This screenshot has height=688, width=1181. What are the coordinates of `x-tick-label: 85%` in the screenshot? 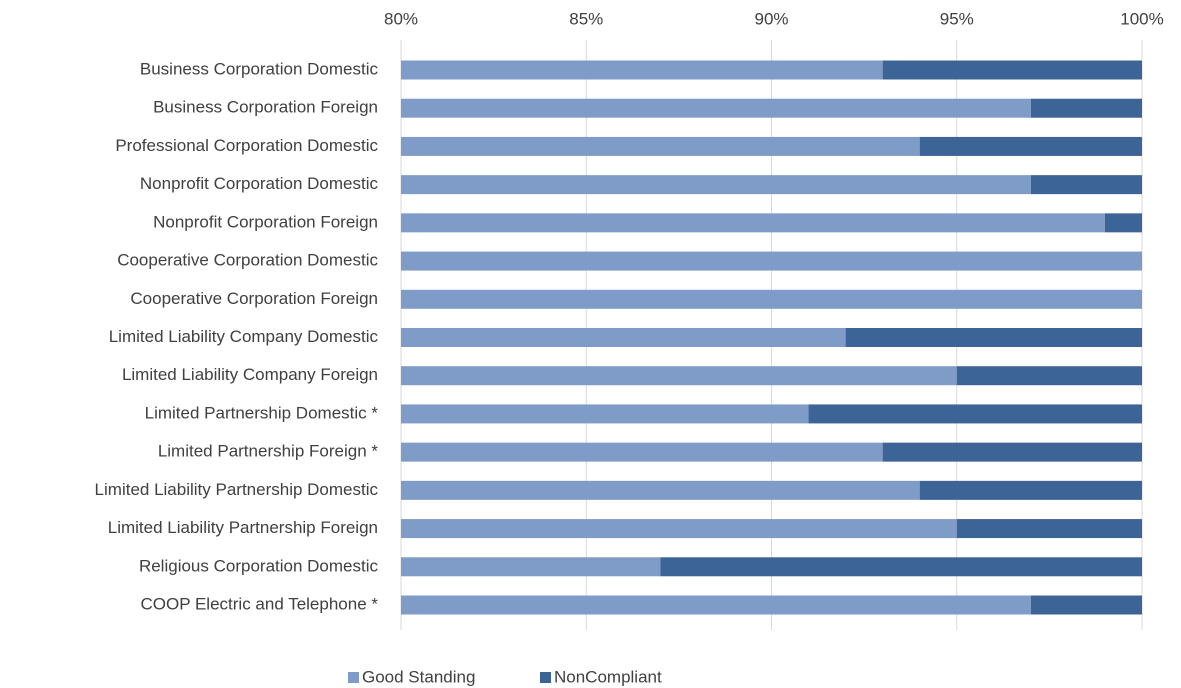 It's located at (586, 18).